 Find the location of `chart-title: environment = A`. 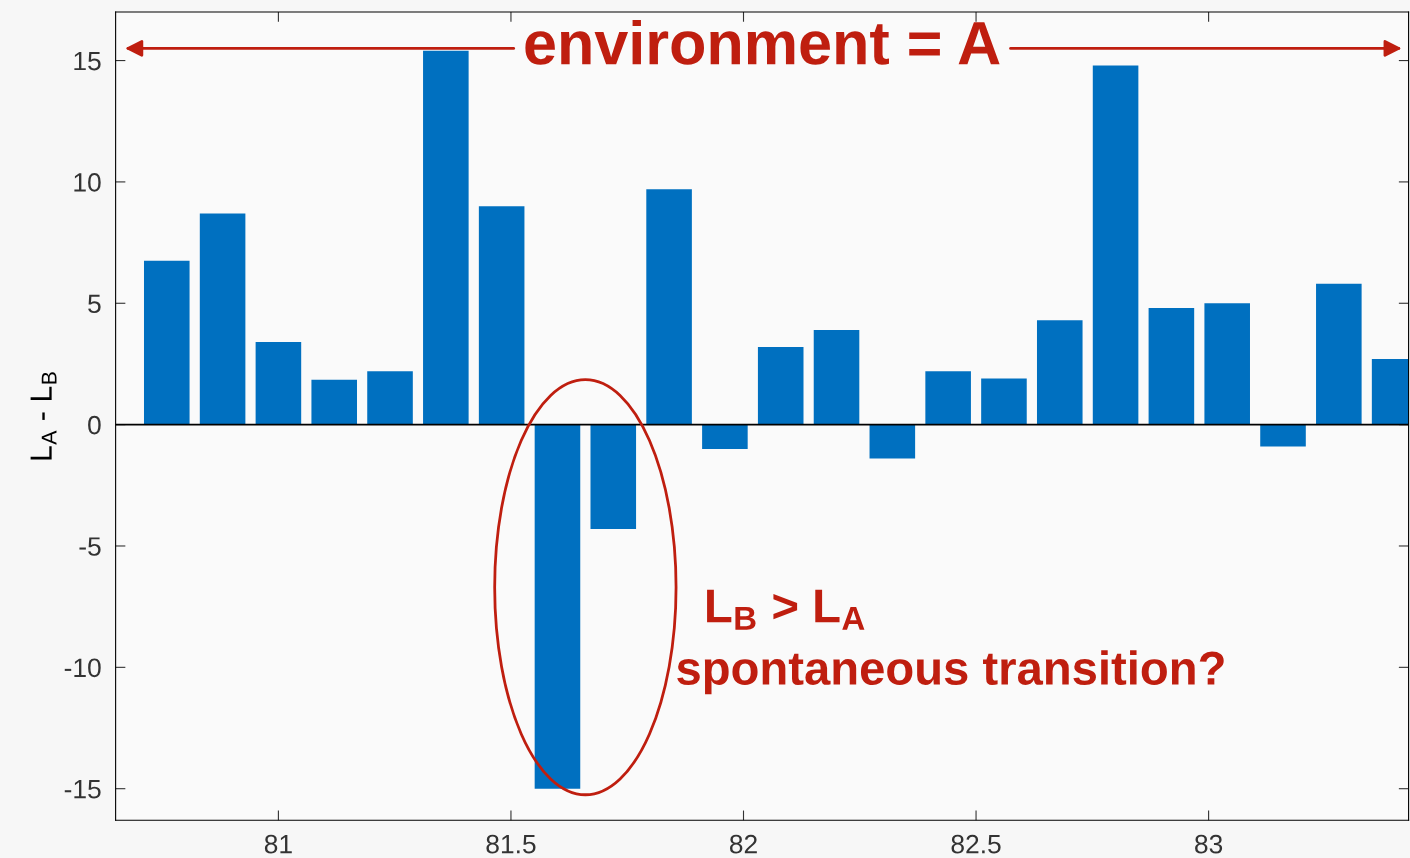

chart-title: environment = A is located at coordinates (762, 42).